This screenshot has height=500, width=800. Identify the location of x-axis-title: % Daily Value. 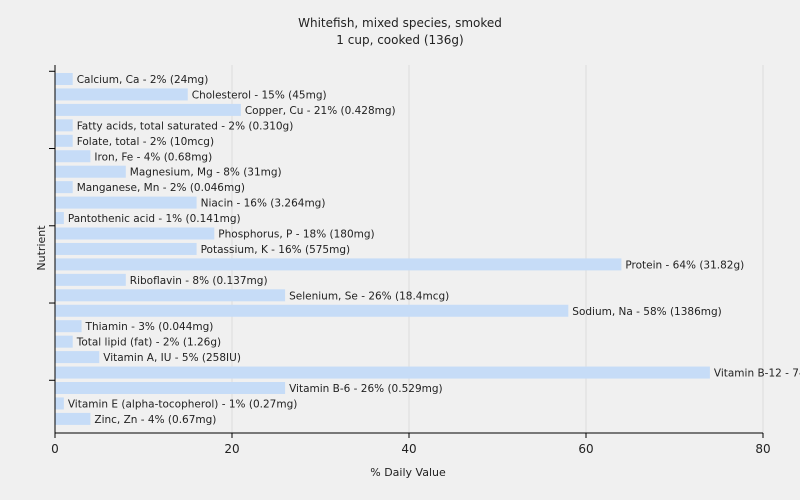
(408, 472).